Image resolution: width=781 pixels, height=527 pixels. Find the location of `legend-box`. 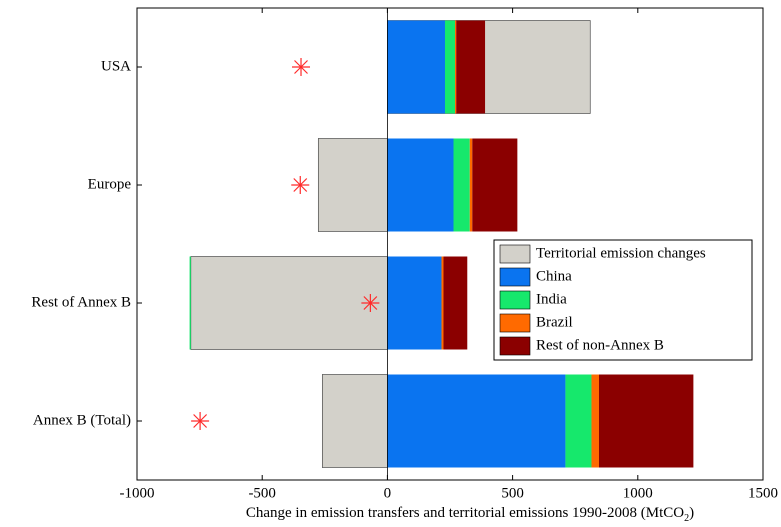

legend-box is located at coordinates (623, 300).